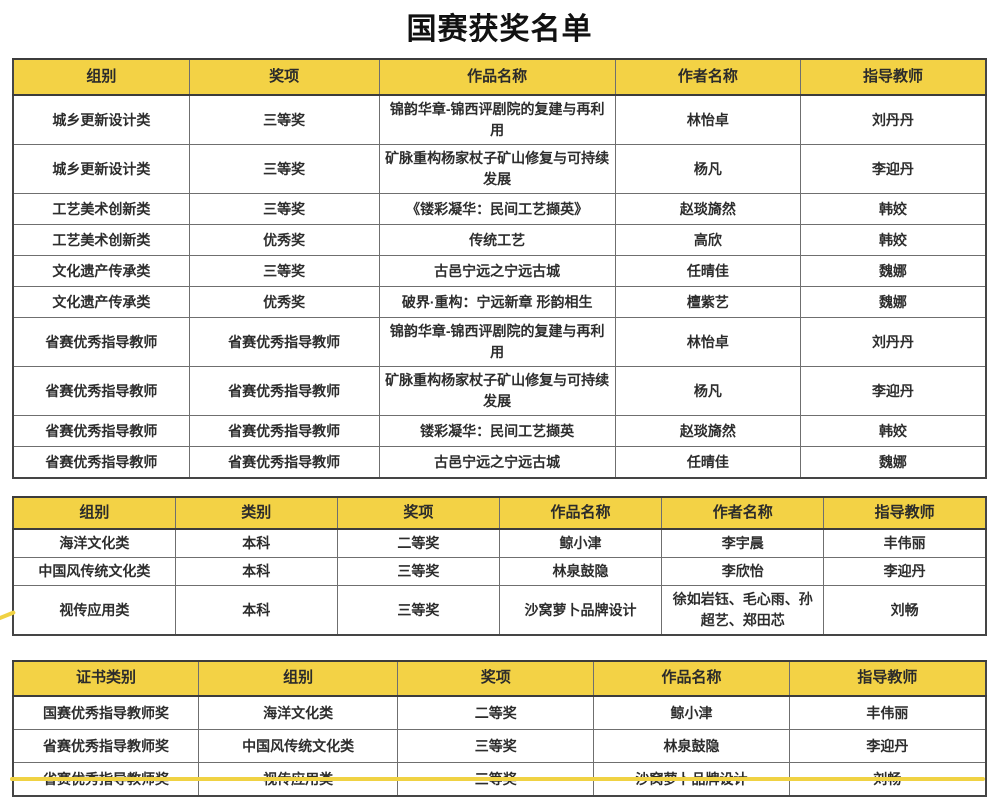  Describe the element at coordinates (499, 209) in the screenshot. I see `table-row: 工艺美术创新类 三等奖 《镂彩凝华：民间工艺撷英》 赵琰旖然 韩姣` at that location.